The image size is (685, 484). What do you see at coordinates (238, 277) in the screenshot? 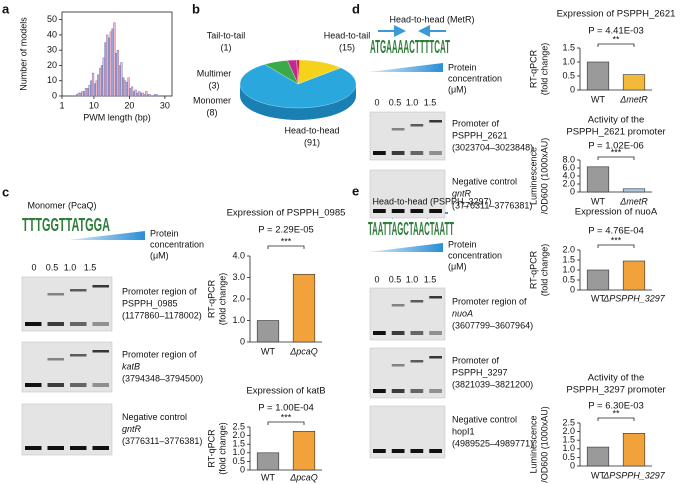
I see `y-tick-label: 3.0` at bounding box center [238, 277].